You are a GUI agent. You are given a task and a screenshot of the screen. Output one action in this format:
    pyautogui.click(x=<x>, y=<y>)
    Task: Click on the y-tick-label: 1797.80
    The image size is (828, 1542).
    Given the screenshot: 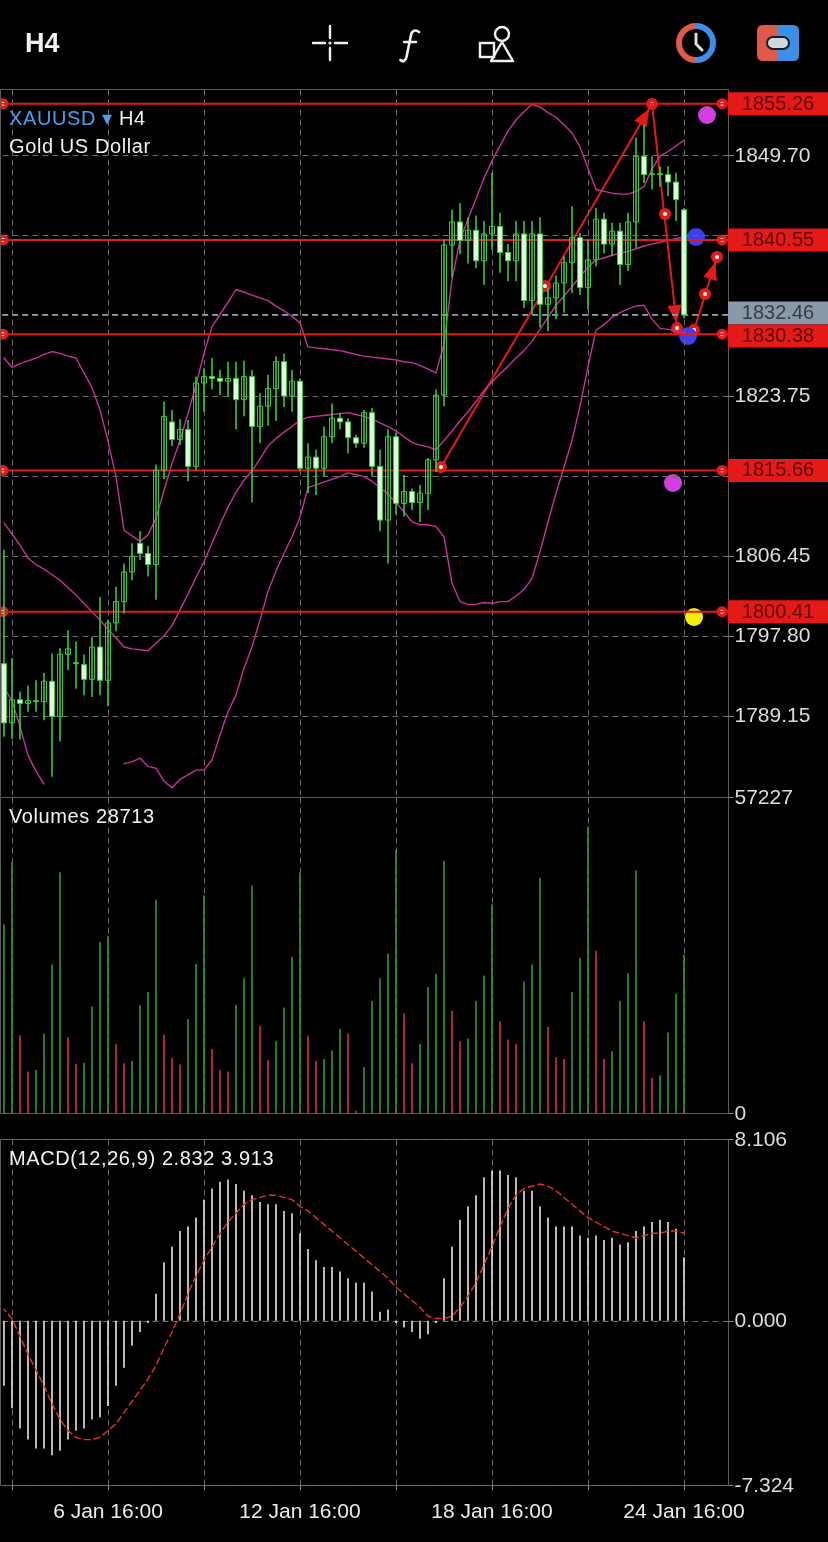 What is the action you would take?
    pyautogui.click(x=772, y=635)
    